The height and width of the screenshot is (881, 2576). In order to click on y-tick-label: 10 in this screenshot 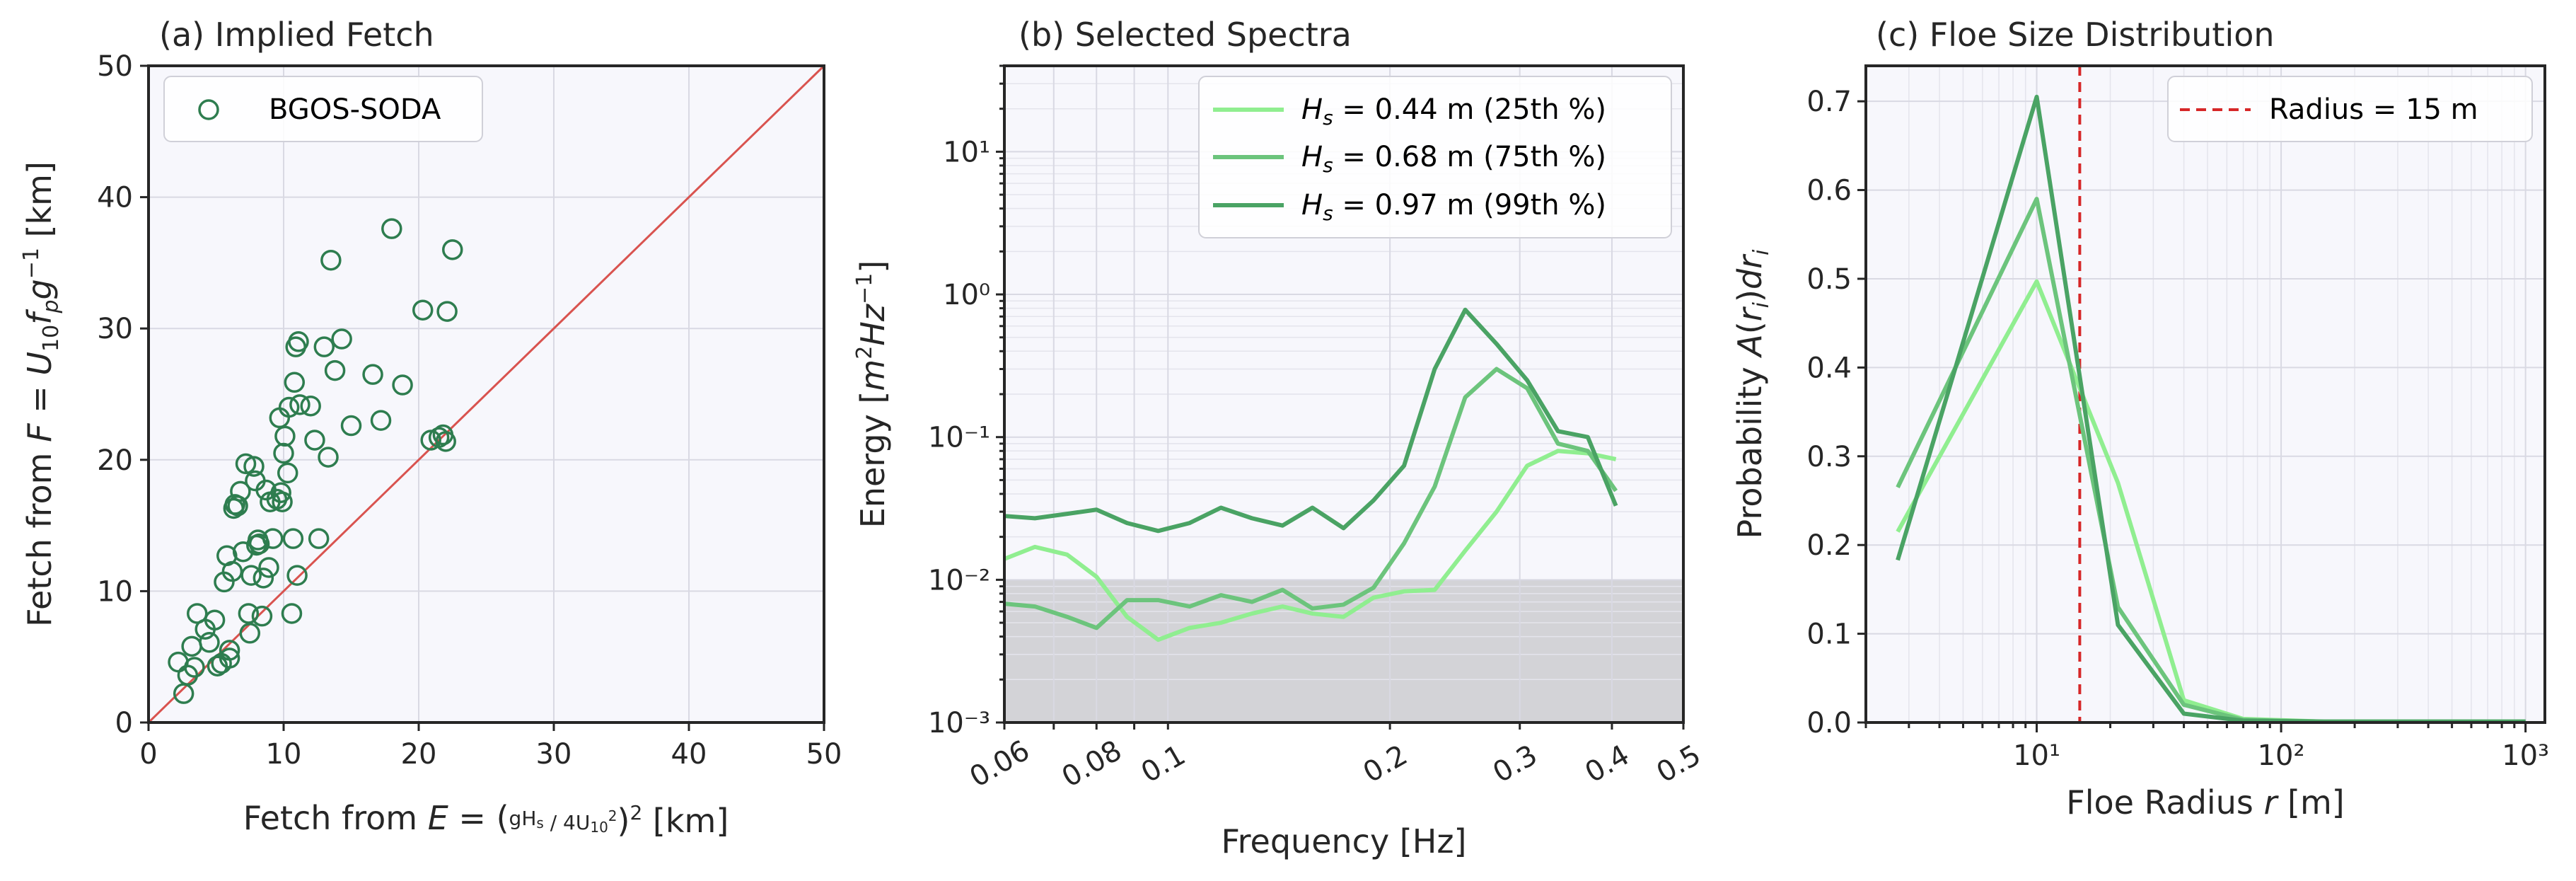, I will do `click(115, 592)`.